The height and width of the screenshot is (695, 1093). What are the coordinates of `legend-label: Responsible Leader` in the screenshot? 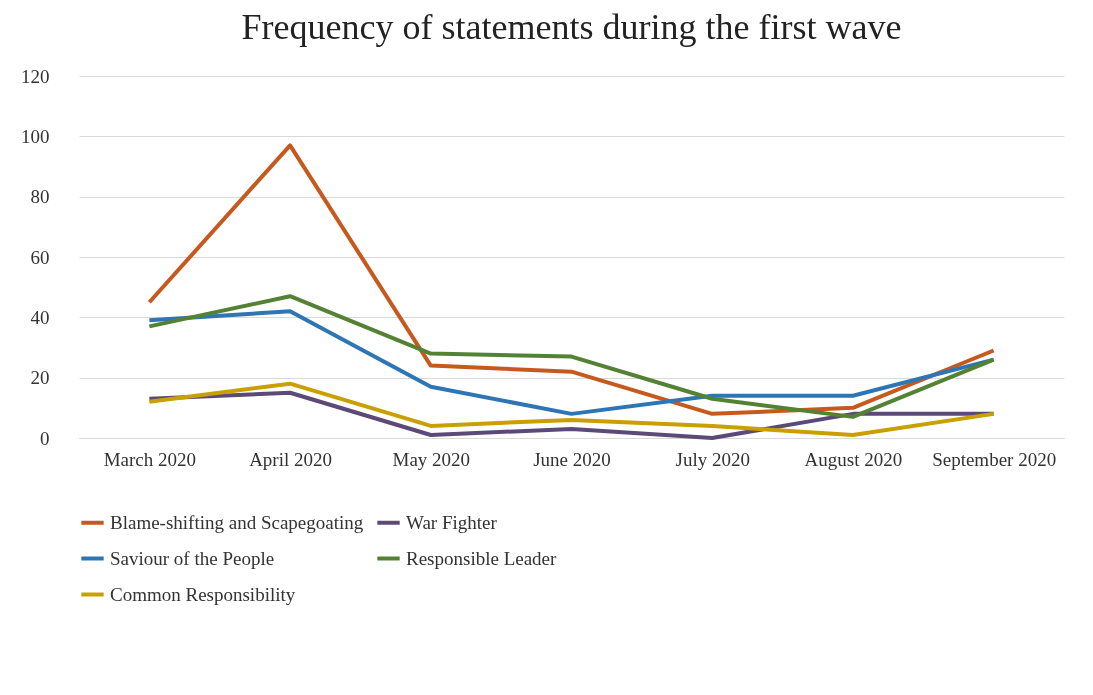 It's located at (482, 558).